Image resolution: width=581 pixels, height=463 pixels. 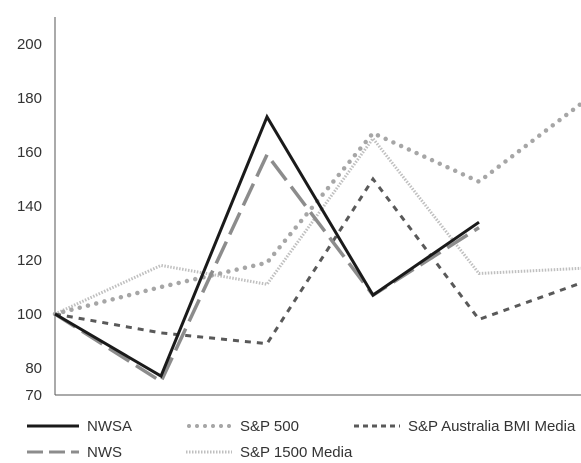 I want to click on legend-item-sp-australia-bmi-media: S&P Australia BMI Media, so click(x=464, y=426).